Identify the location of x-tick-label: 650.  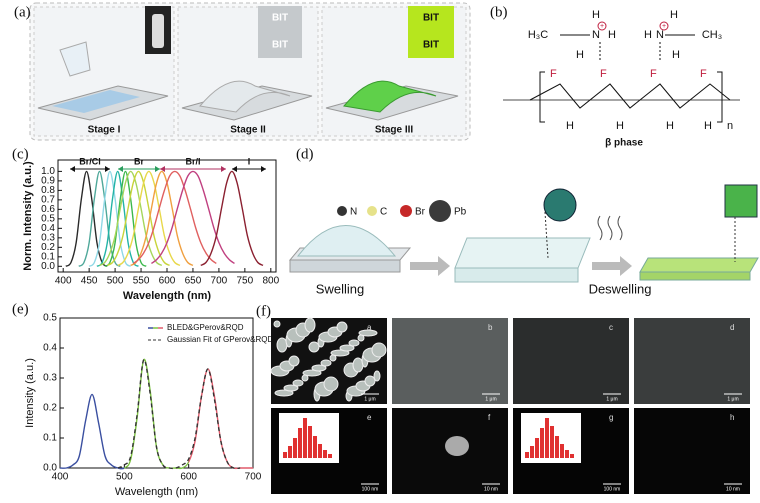
(193, 281).